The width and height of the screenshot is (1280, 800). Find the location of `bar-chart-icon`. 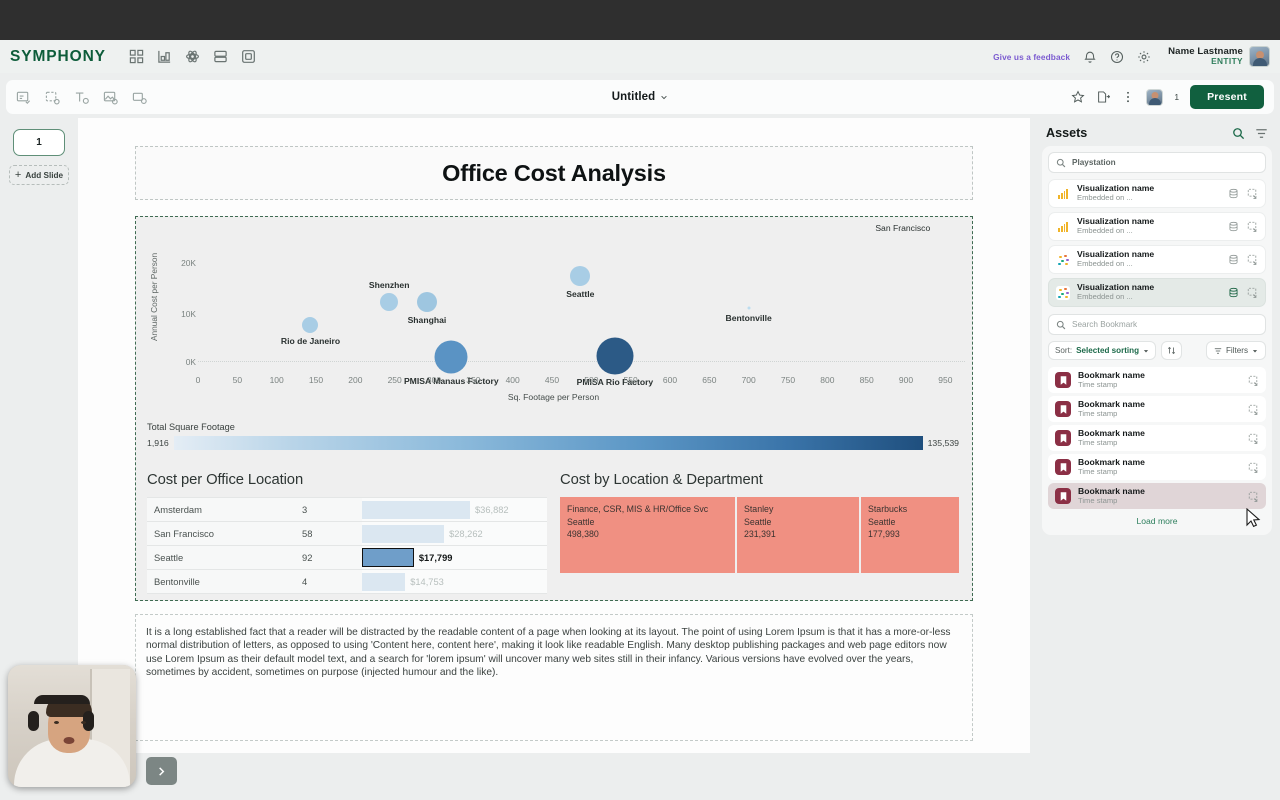

bar-chart-icon is located at coordinates (164, 56).